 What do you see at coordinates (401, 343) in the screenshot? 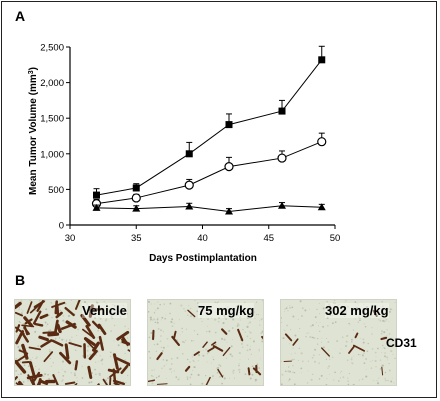
I see `cd31-stain-label: CD31` at bounding box center [401, 343].